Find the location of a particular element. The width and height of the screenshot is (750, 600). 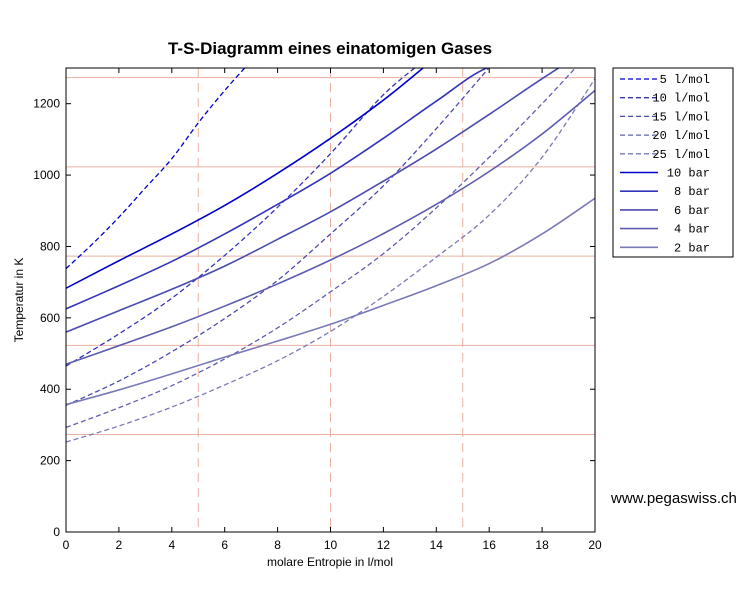

y-tick-label: 0 is located at coordinates (56, 532).